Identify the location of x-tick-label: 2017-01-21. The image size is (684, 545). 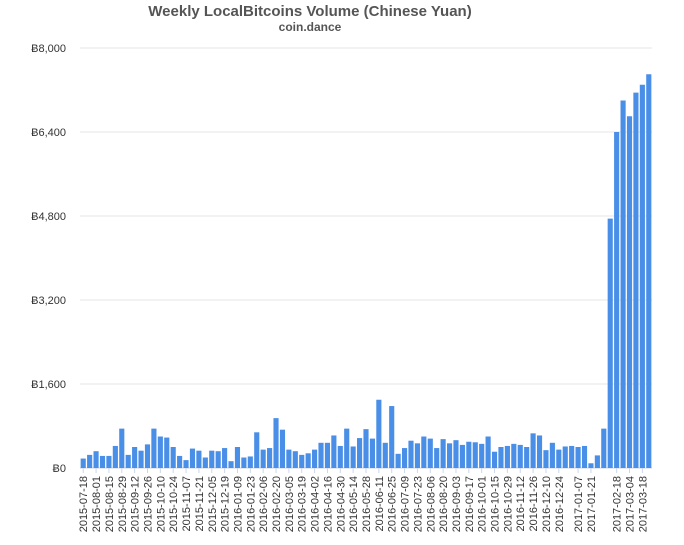
(592, 504).